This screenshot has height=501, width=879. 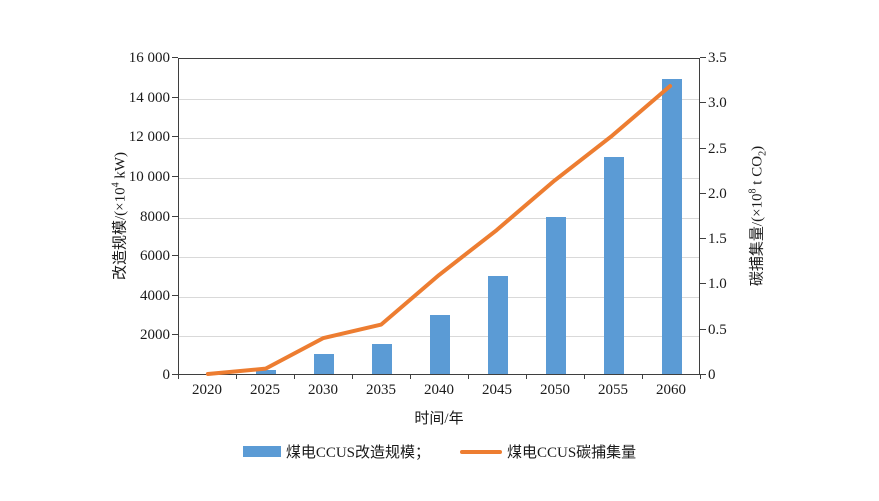 What do you see at coordinates (155, 216) in the screenshot?
I see `y-tick-label-left: 8000` at bounding box center [155, 216].